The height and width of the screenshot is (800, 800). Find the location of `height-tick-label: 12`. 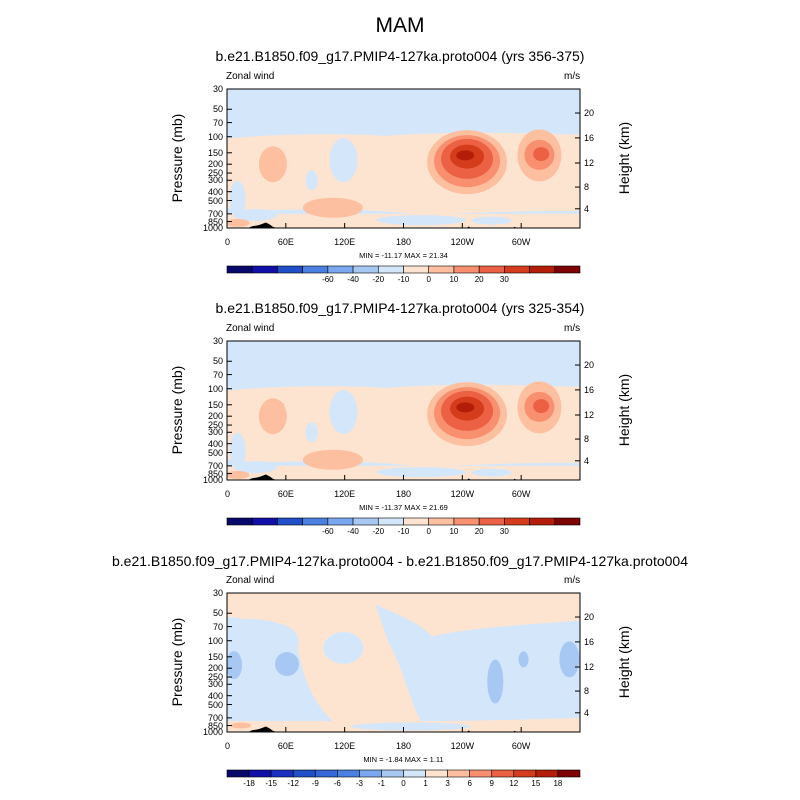

height-tick-label: 12 is located at coordinates (589, 414).